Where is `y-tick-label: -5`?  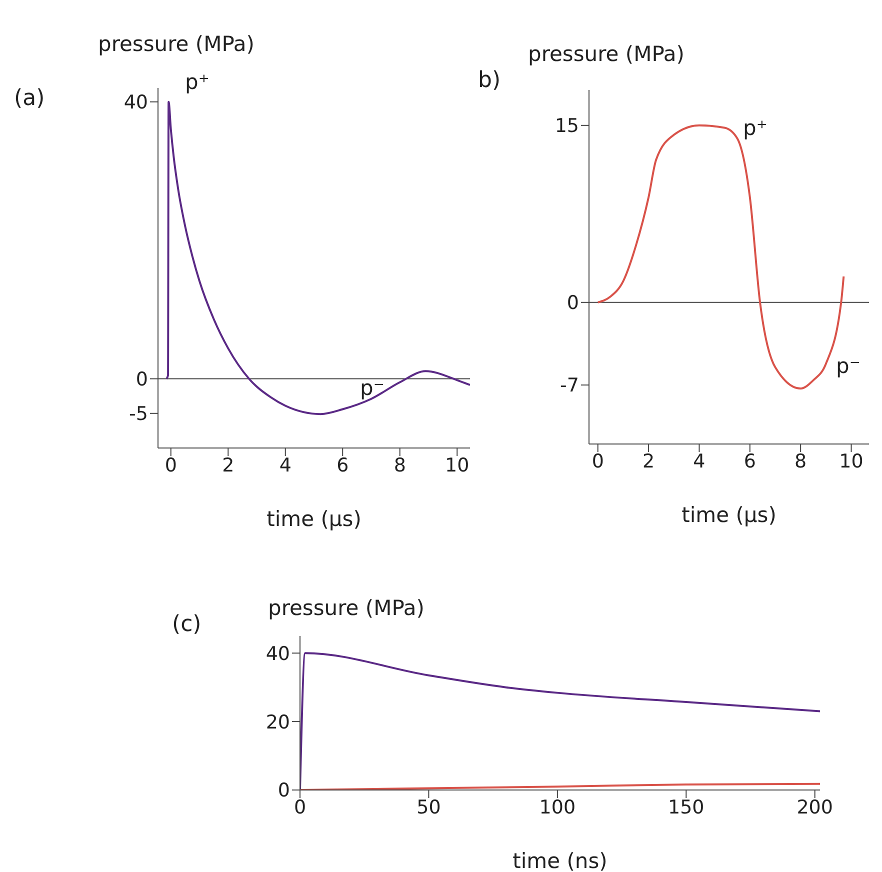
y-tick-label: -5 is located at coordinates (138, 414).